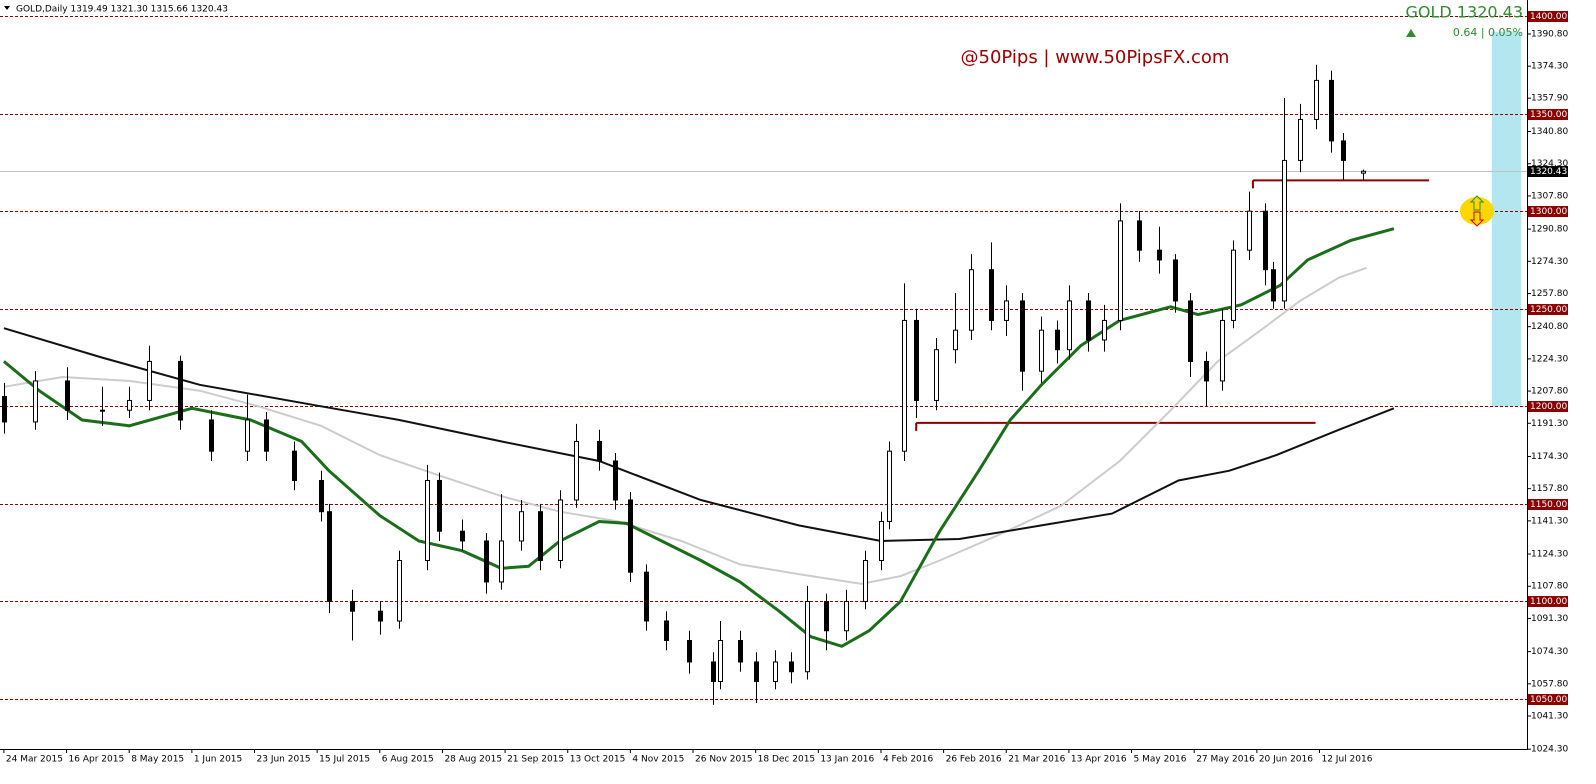 The image size is (1596, 784). What do you see at coordinates (658, 760) in the screenshot?
I see `x-tick-label: 4 Nov 2015` at bounding box center [658, 760].